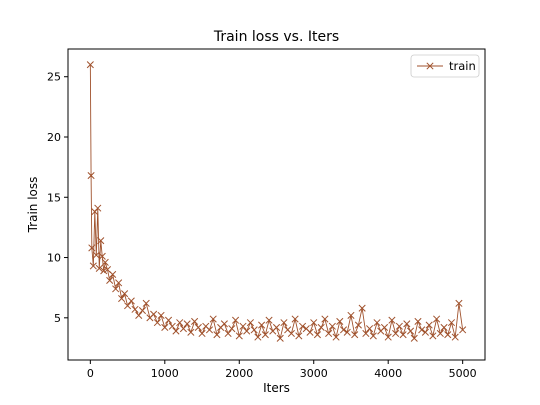  Describe the element at coordinates (54, 258) in the screenshot. I see `y-tick-label: 10` at that location.